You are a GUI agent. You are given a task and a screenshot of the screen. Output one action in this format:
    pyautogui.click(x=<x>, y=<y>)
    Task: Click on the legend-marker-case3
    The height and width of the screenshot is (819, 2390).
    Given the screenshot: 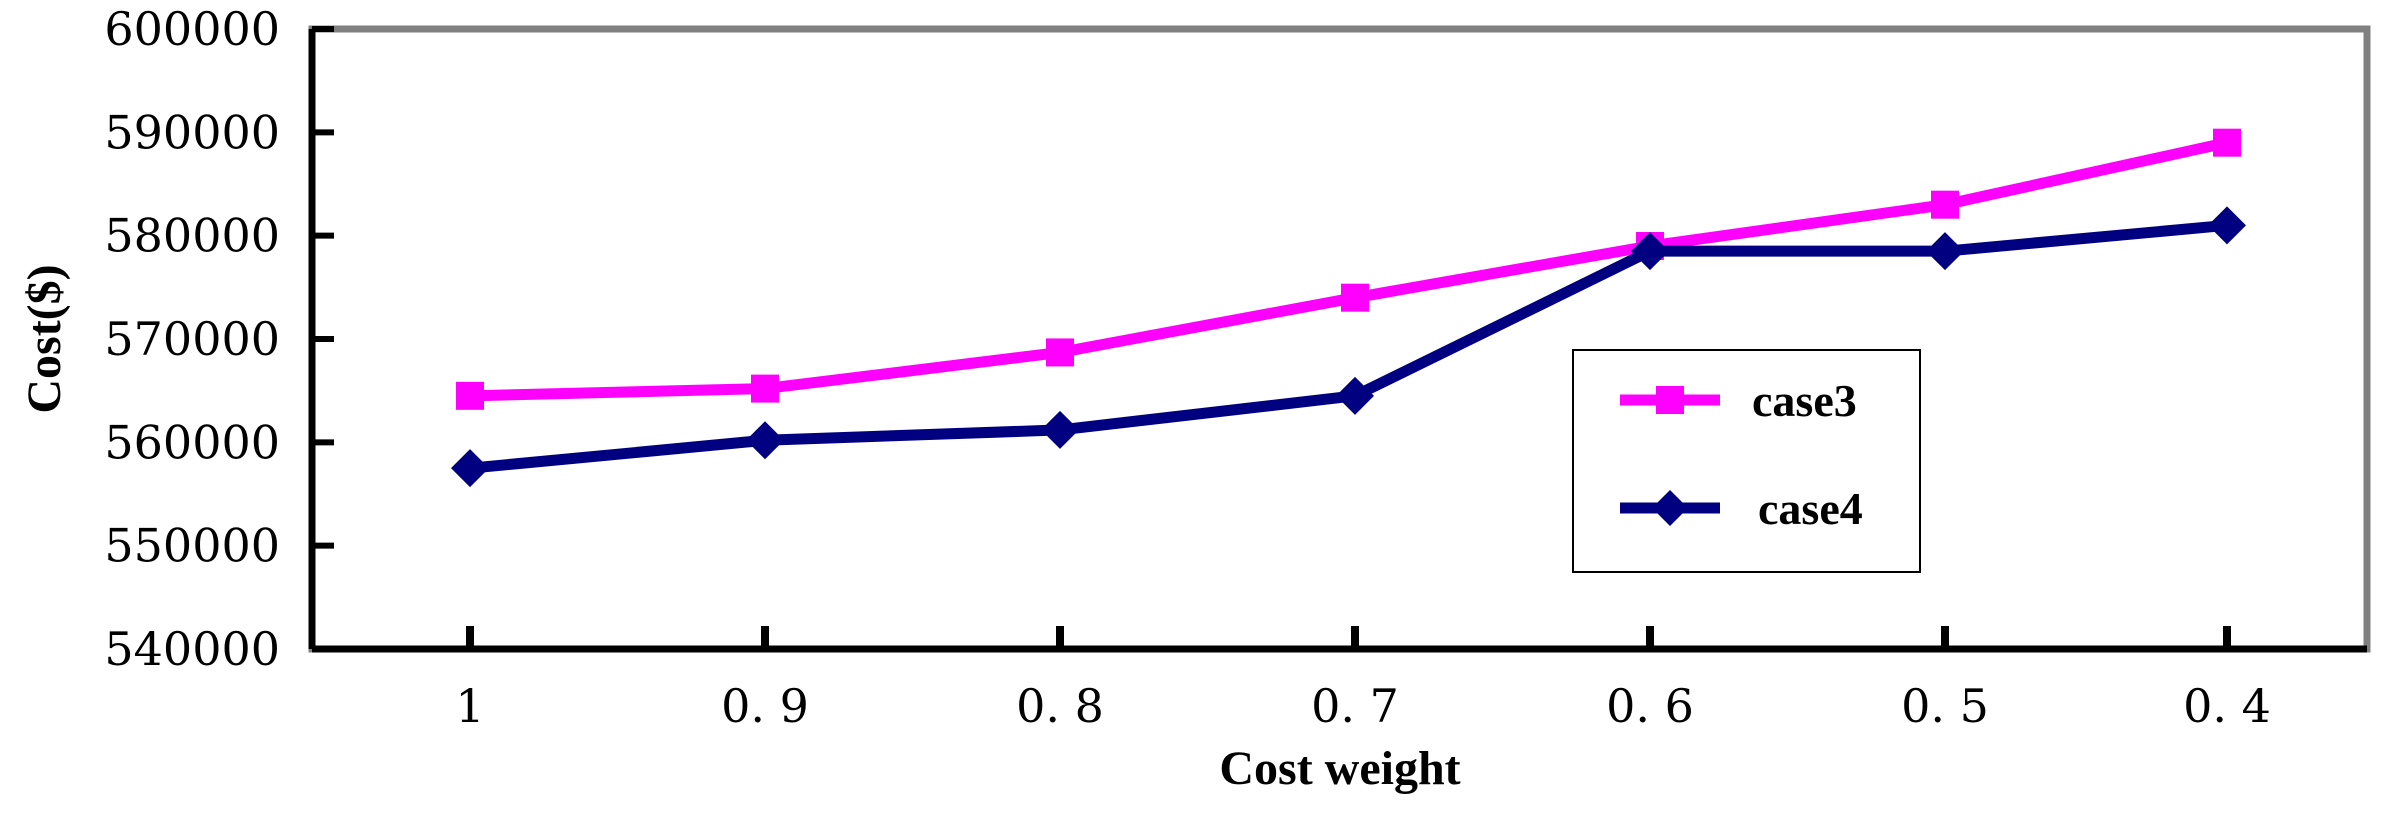 What is the action you would take?
    pyautogui.click(x=1670, y=400)
    